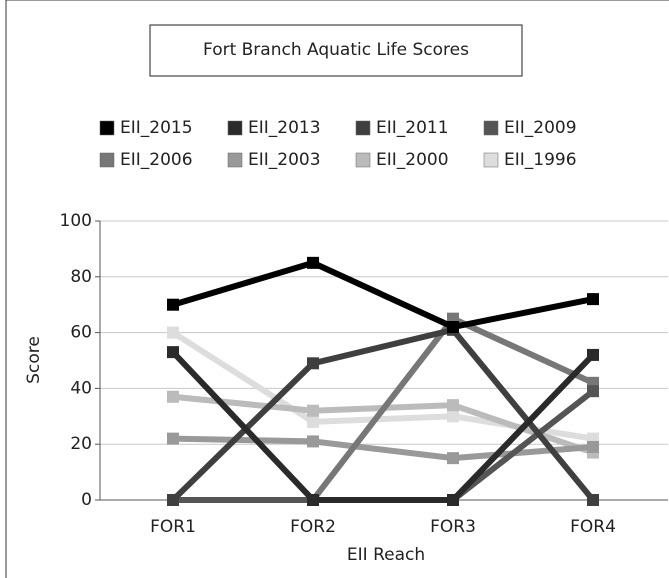  Describe the element at coordinates (412, 128) in the screenshot. I see `legend-label: EII_2011` at that location.